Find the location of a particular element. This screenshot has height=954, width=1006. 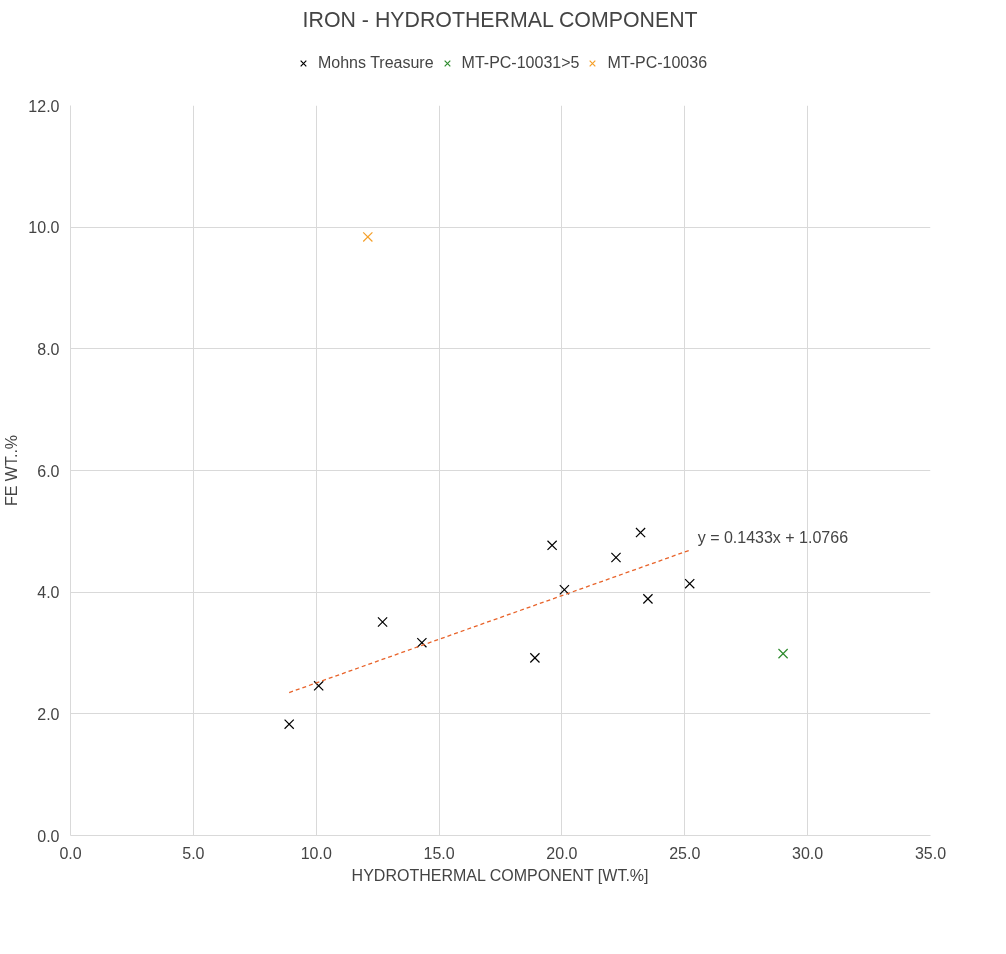

x-tick-label: 10.0 is located at coordinates (316, 853).